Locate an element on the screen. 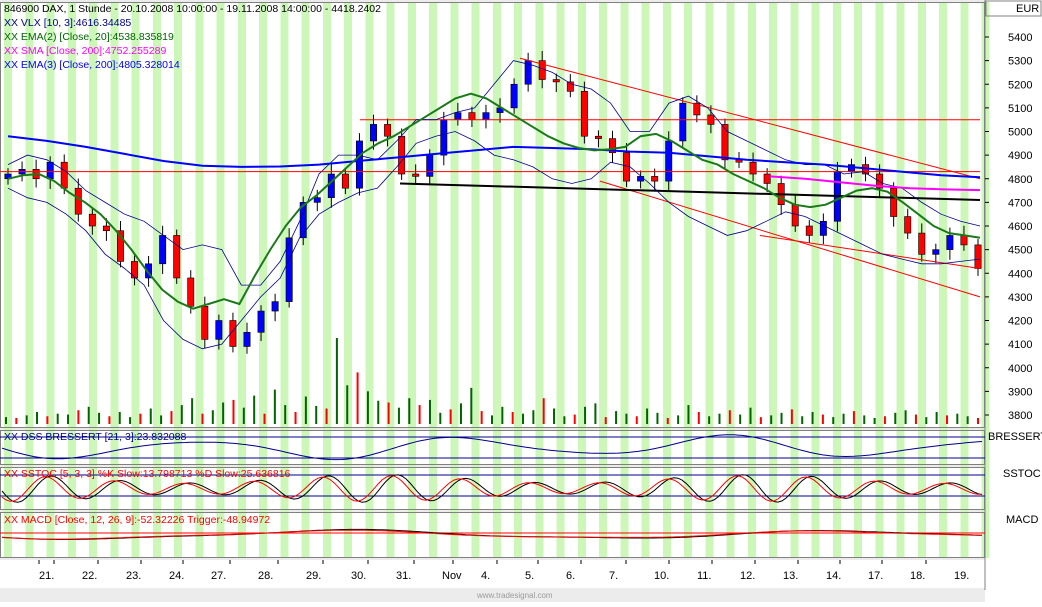 The height and width of the screenshot is (607, 1042). x-tick-label: 6. is located at coordinates (570, 576).